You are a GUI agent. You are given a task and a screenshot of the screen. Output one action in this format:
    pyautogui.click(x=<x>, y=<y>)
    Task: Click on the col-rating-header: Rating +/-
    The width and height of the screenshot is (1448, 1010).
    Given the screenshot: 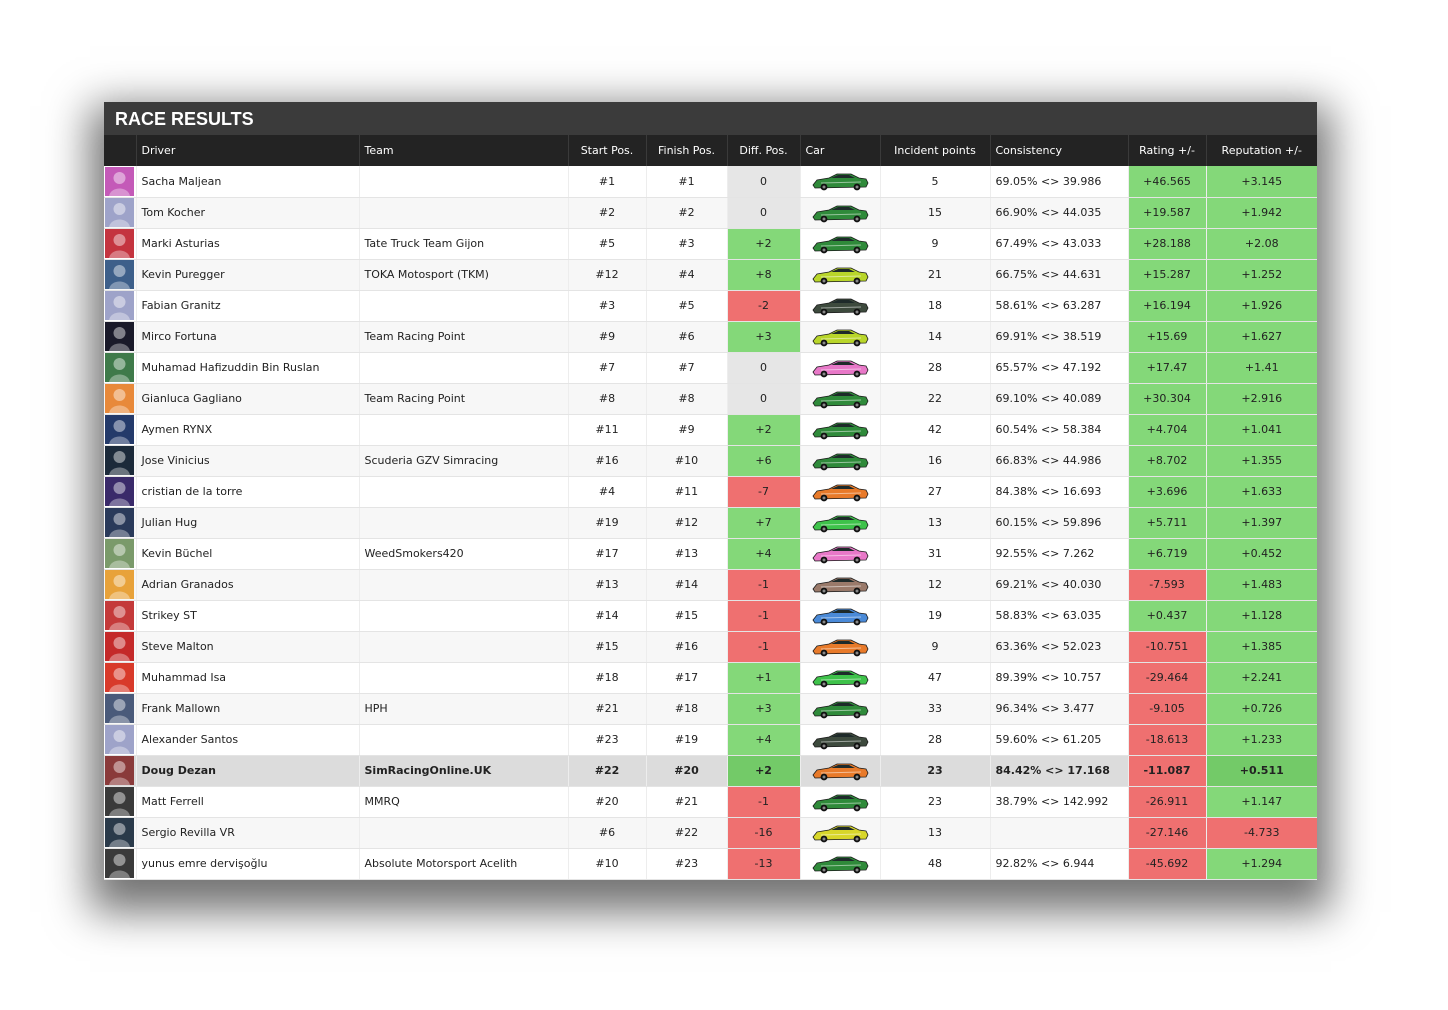 What is the action you would take?
    pyautogui.click(x=1166, y=150)
    